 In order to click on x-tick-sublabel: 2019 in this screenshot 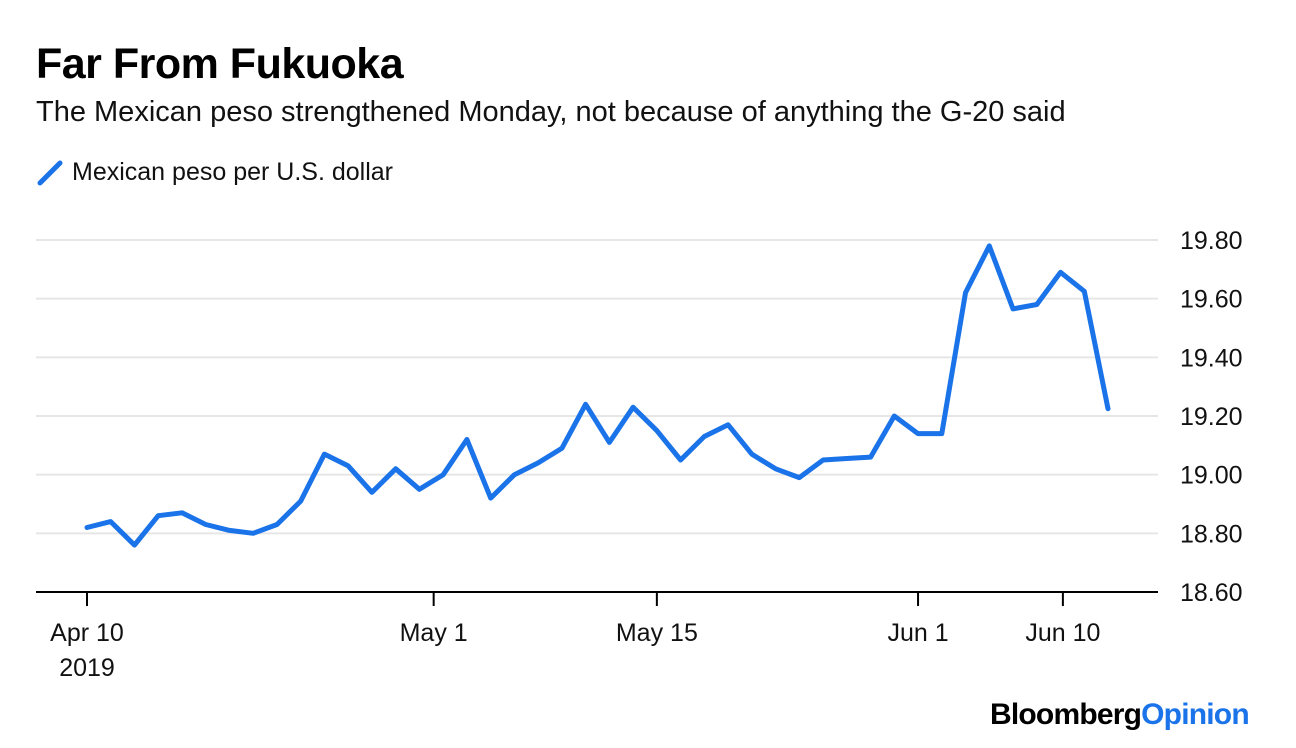, I will do `click(87, 668)`.